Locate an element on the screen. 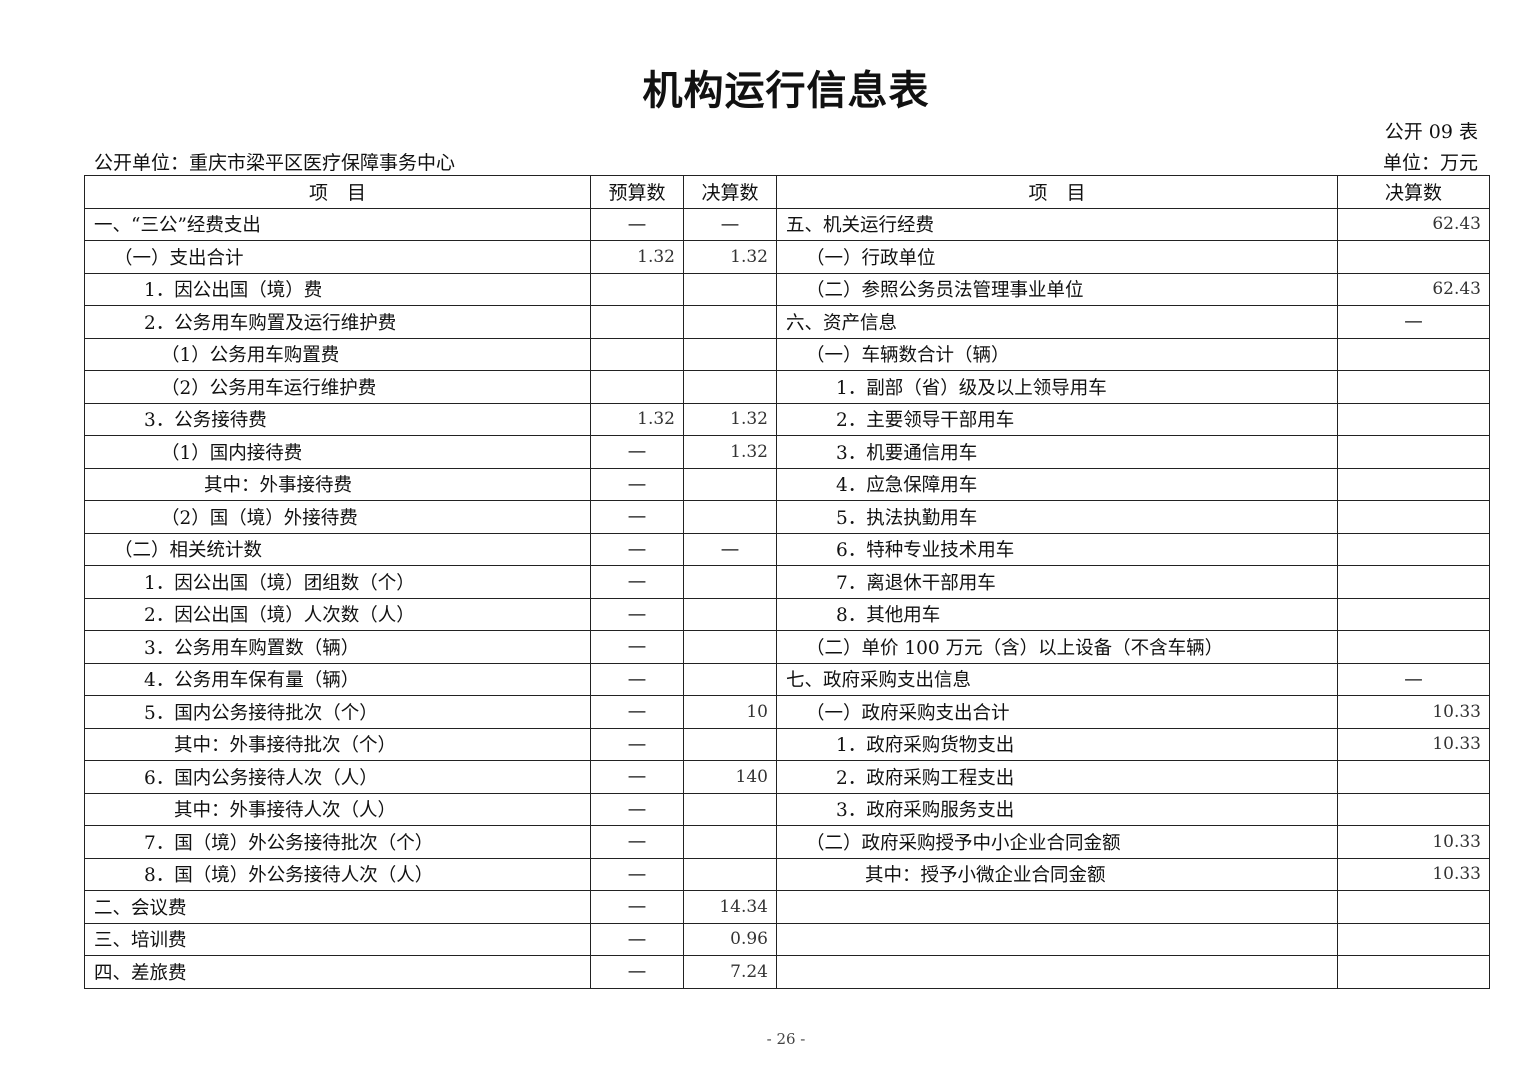 The width and height of the screenshot is (1520, 1074). cell-item-right: 6．特种专业技术用车 is located at coordinates (1057, 549).